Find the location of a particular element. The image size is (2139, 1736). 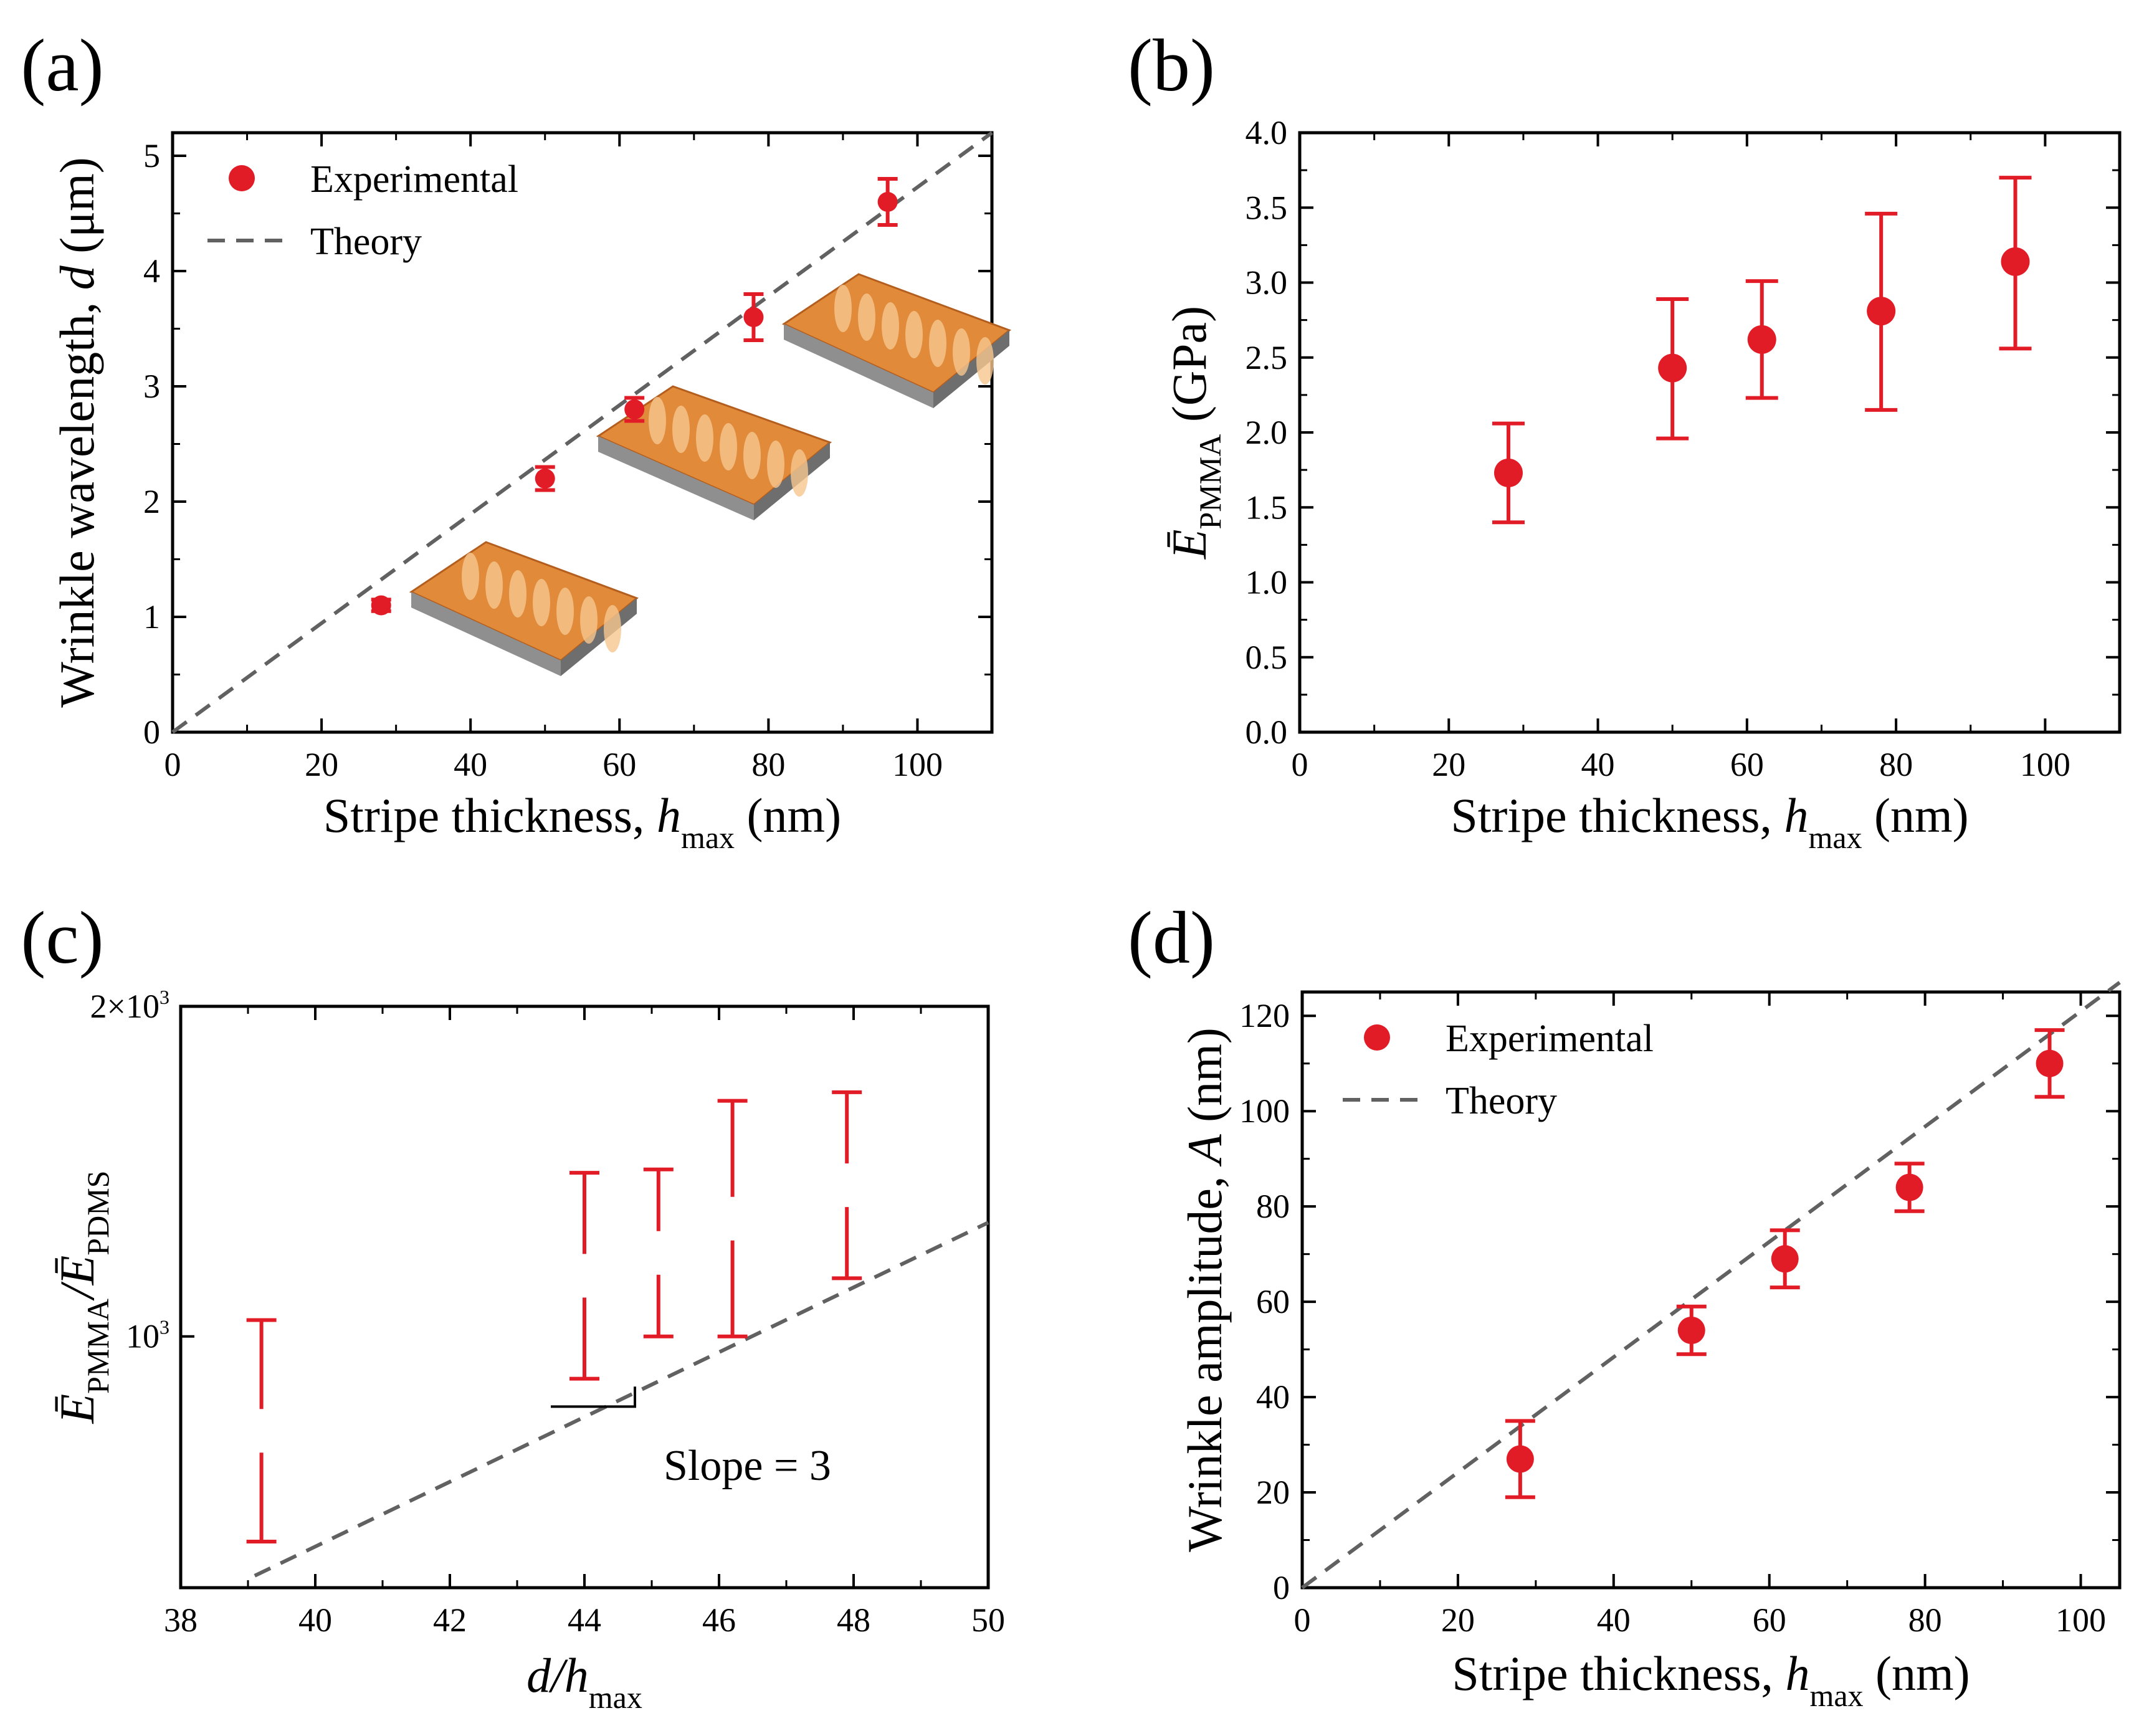

legend-label-theory: Theory is located at coordinates (1501, 1101).